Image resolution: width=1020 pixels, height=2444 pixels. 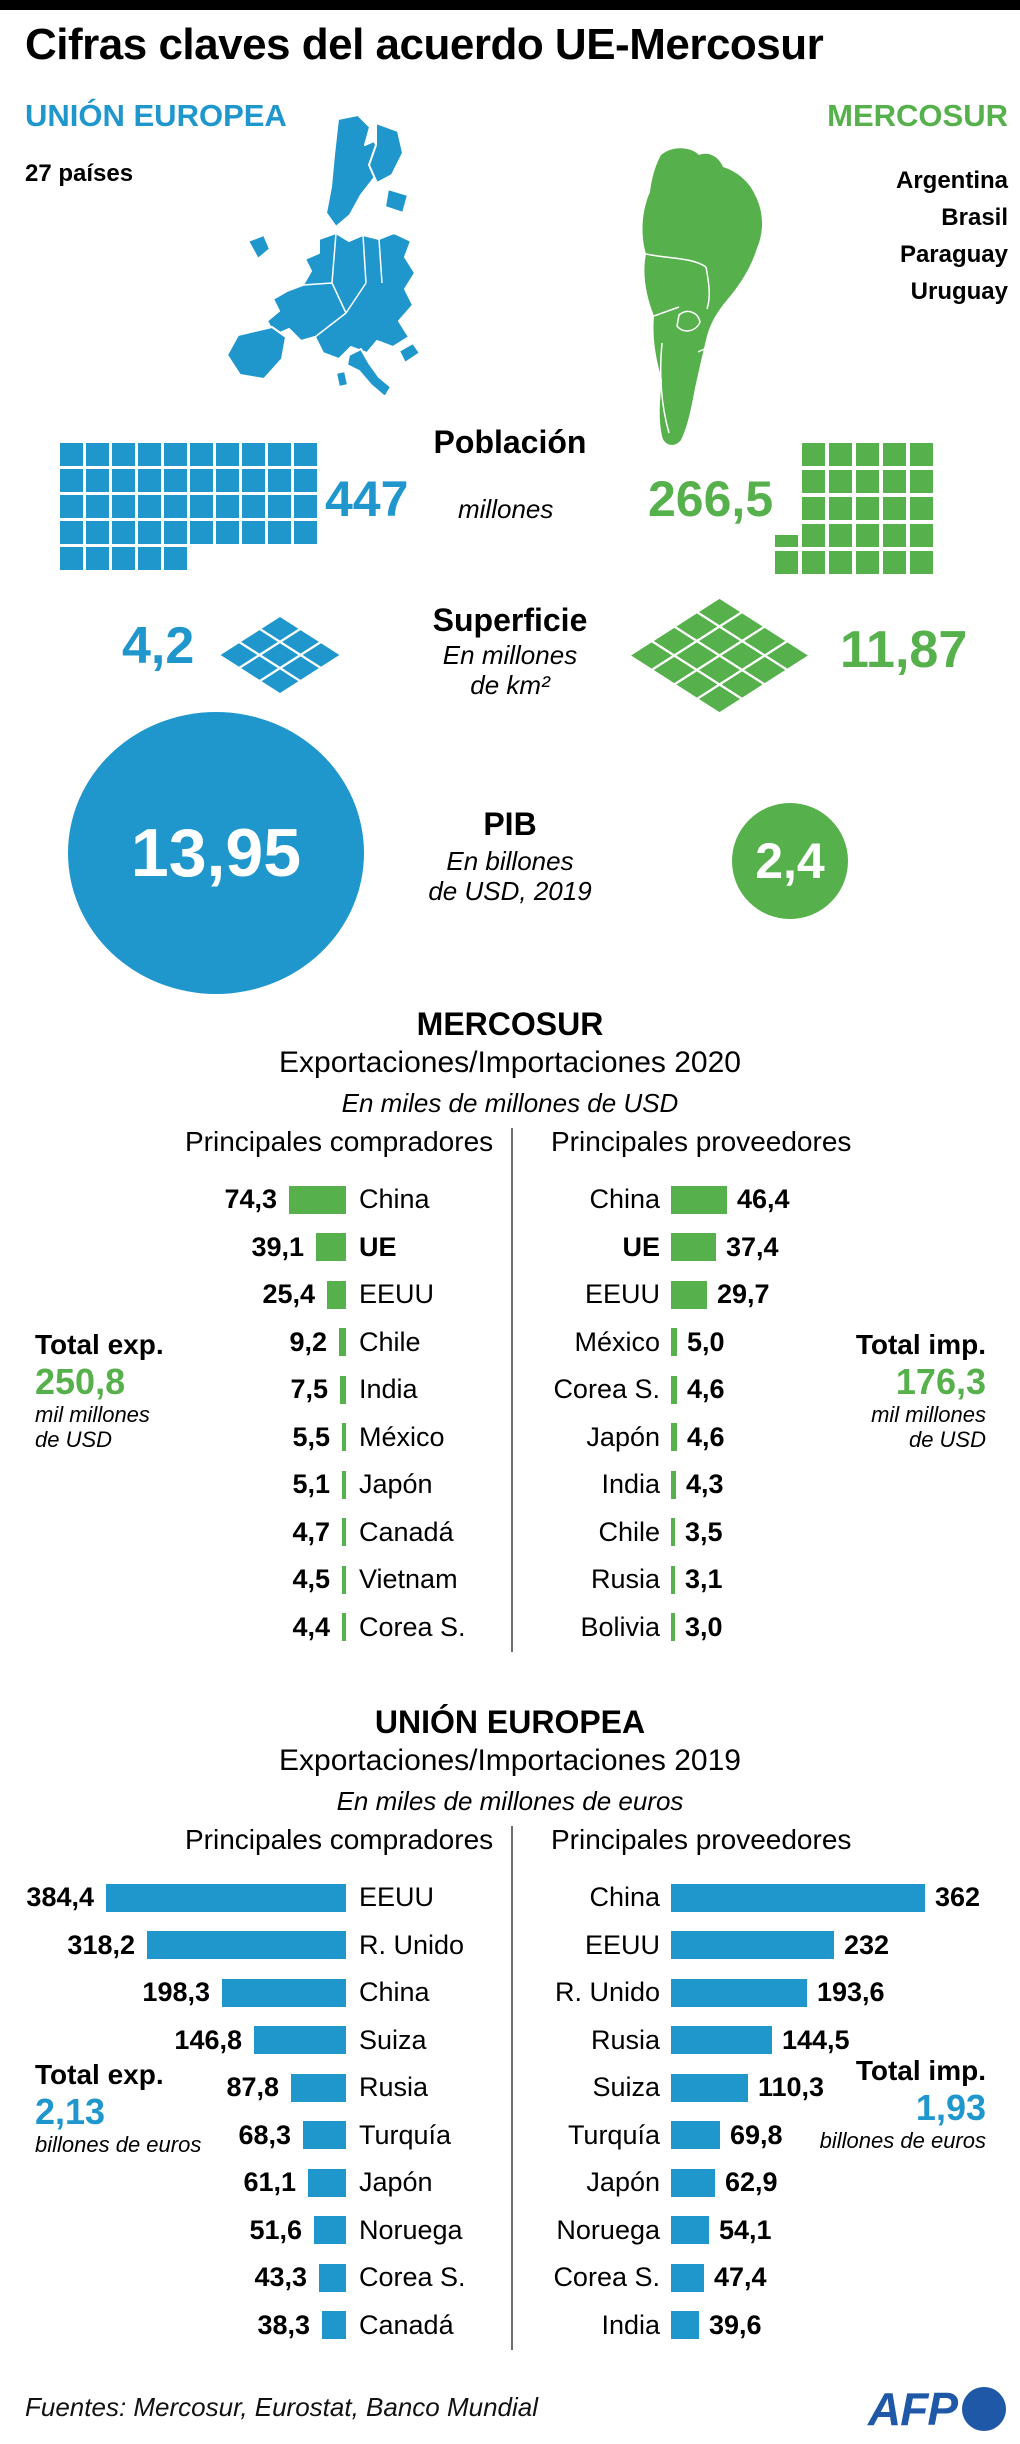 What do you see at coordinates (80, 1381) in the screenshot?
I see `total-value: 250,8` at bounding box center [80, 1381].